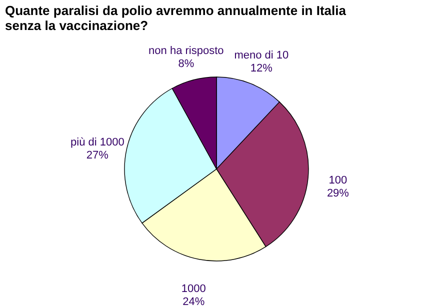 The width and height of the screenshot is (433, 306). What do you see at coordinates (193, 288) in the screenshot?
I see `slice-label: 1000` at bounding box center [193, 288].